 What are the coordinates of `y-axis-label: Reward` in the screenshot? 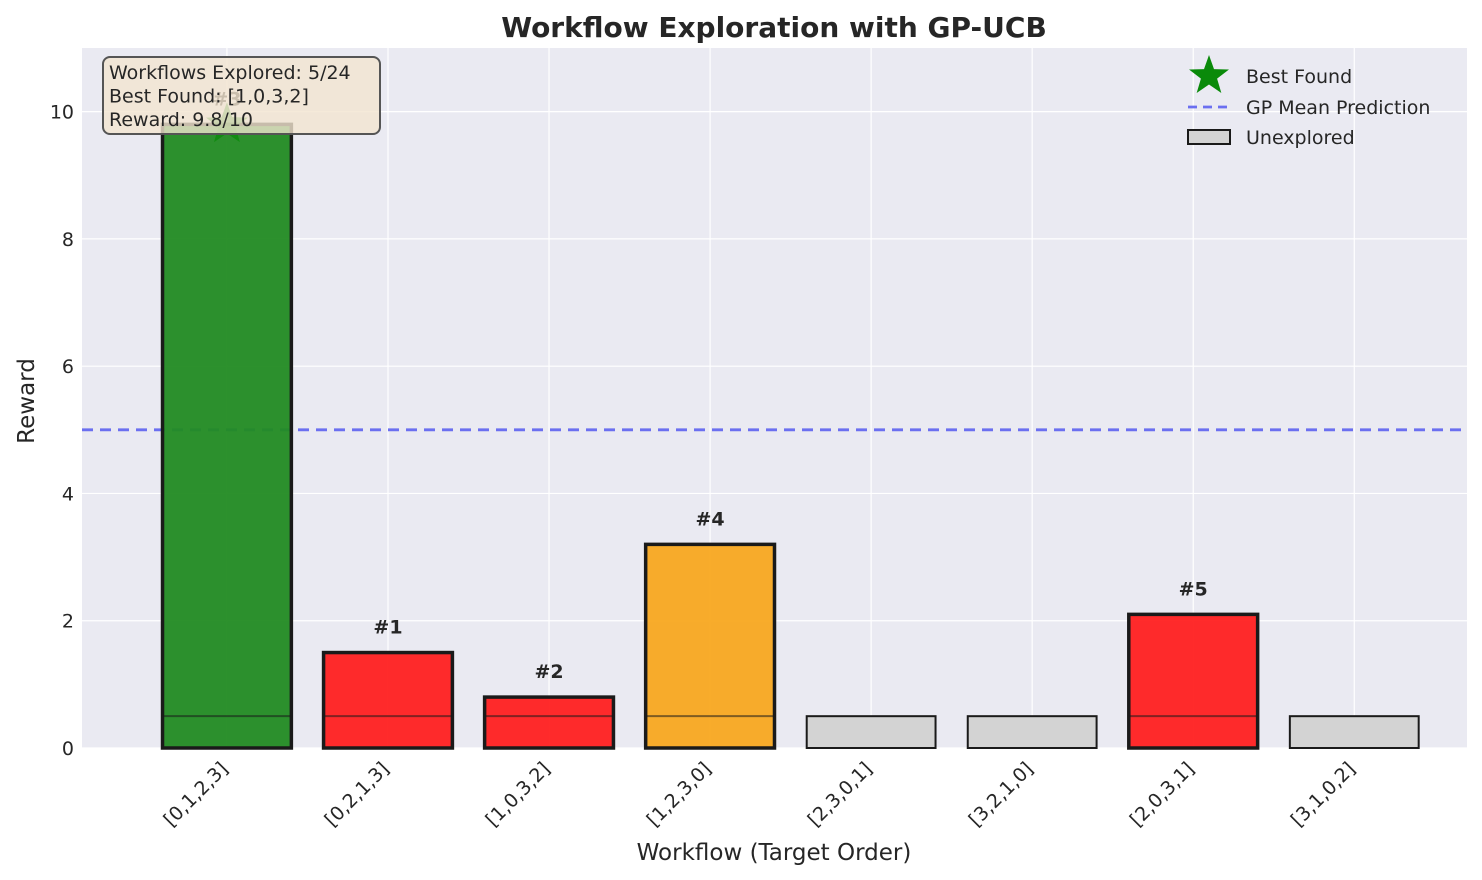 It's located at (27, 401).